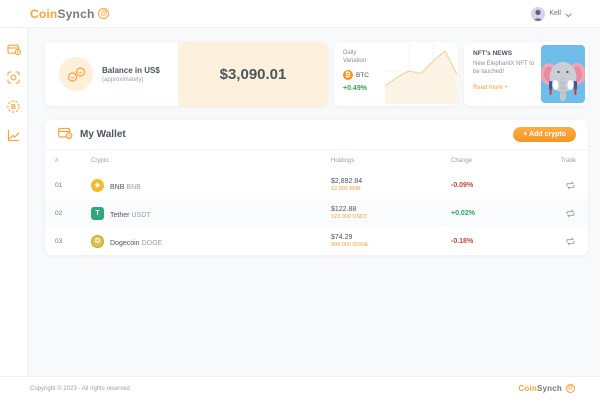  What do you see at coordinates (355, 57) in the screenshot?
I see `variation-label: Daily Variation` at bounding box center [355, 57].